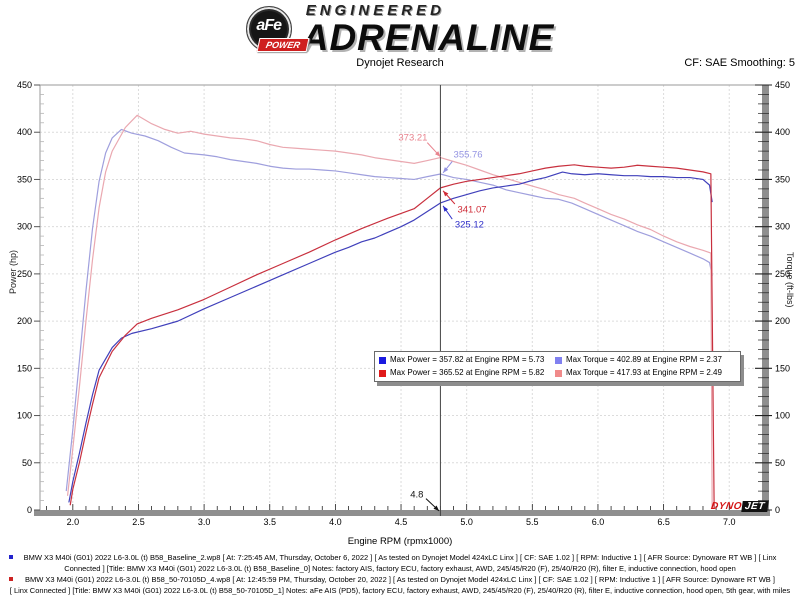 This screenshot has height=600, width=800. I want to click on annotation-325.12: 325.12, so click(469, 225).